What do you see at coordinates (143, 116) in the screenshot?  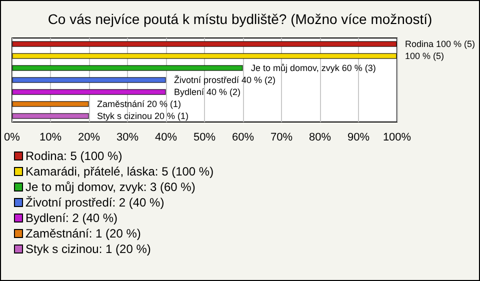 I see `data-label: Styk s cizinou 20 % (1)` at bounding box center [143, 116].